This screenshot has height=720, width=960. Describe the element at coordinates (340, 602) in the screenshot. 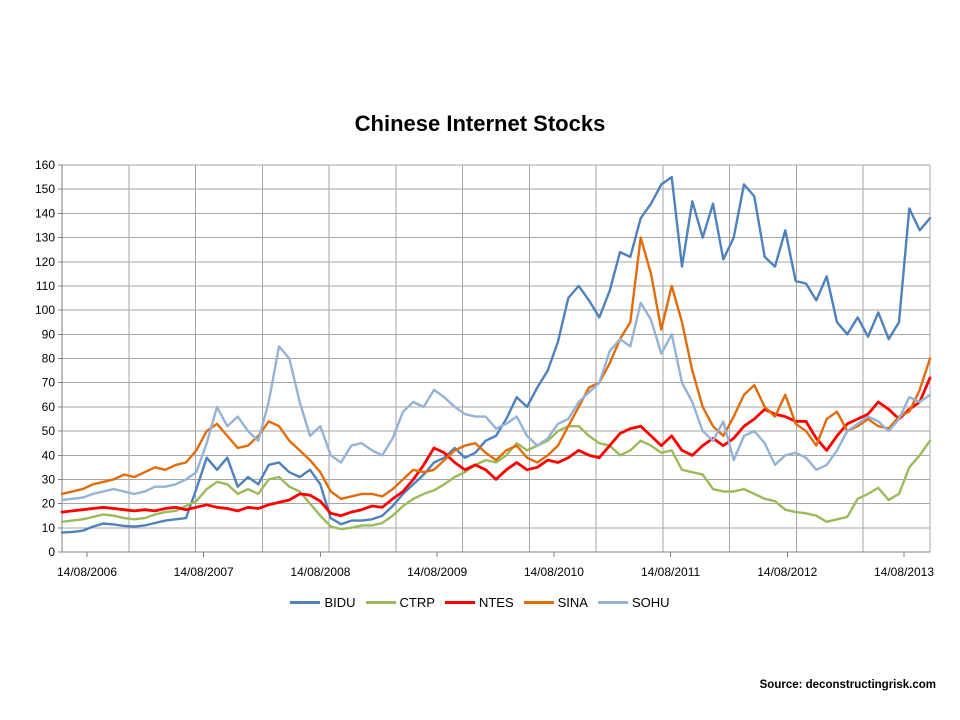

I see `legend-label: BIDU` at that location.